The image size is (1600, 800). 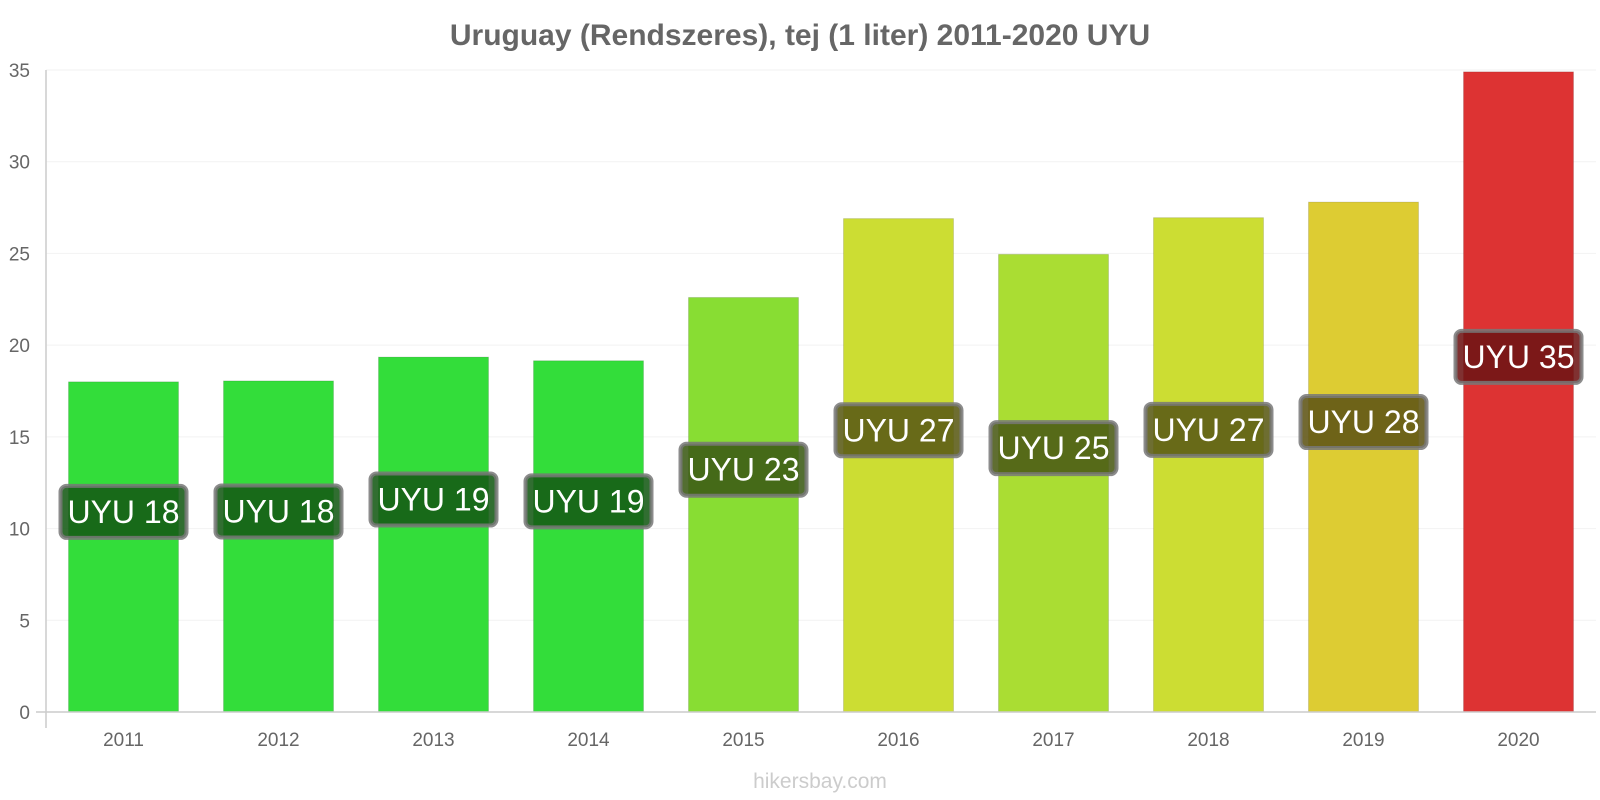 What do you see at coordinates (1518, 392) in the screenshot?
I see `bar-2020` at bounding box center [1518, 392].